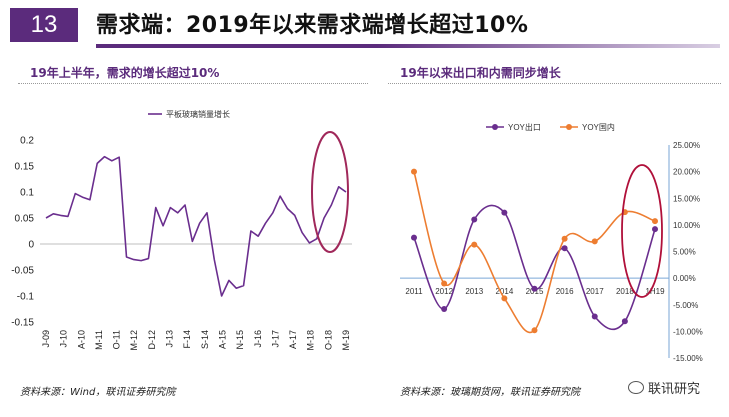 The image size is (729, 417). What do you see at coordinates (346, 340) in the screenshot?
I see `x-tick-label: M-19` at bounding box center [346, 340].